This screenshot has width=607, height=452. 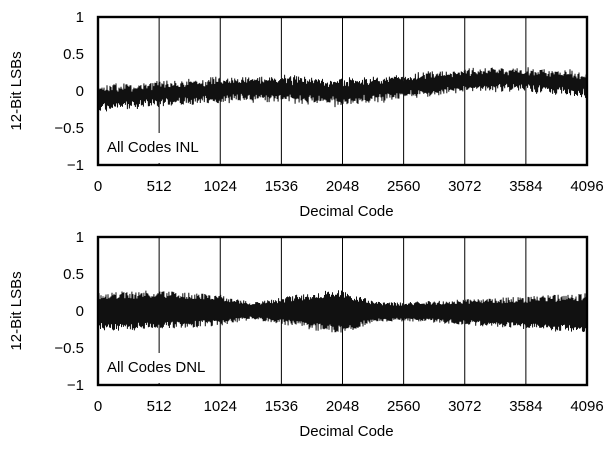 What do you see at coordinates (281, 406) in the screenshot?
I see `dnl-x-tick-label: 1536` at bounding box center [281, 406].